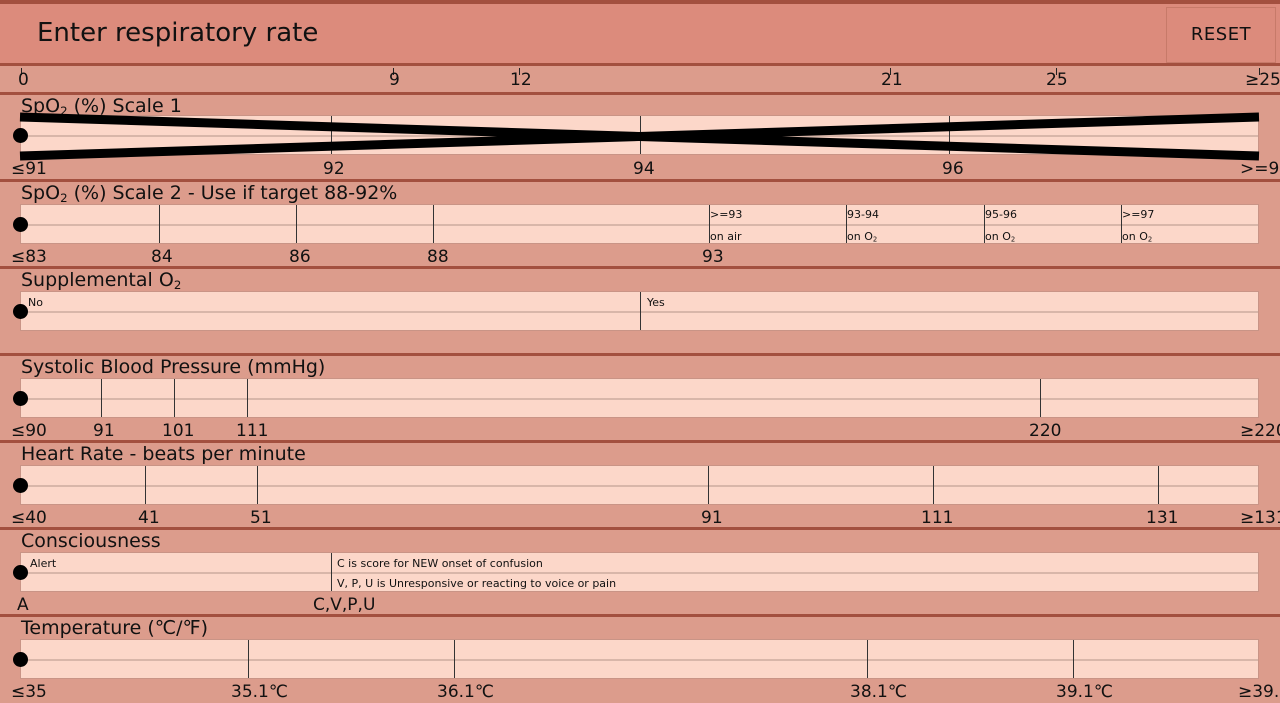 Image resolution: width=1280 pixels, height=703 pixels. I want to click on resp-label-12: 12, so click(521, 80).